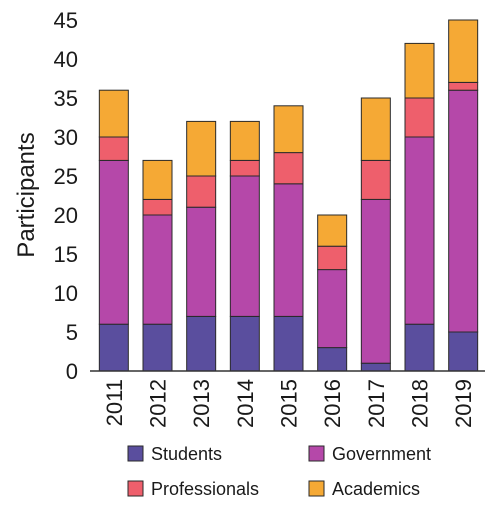 Image resolution: width=497 pixels, height=511 pixels. Describe the element at coordinates (279, 471) in the screenshot. I see `legend: Students Government Professionals Academics` at that location.